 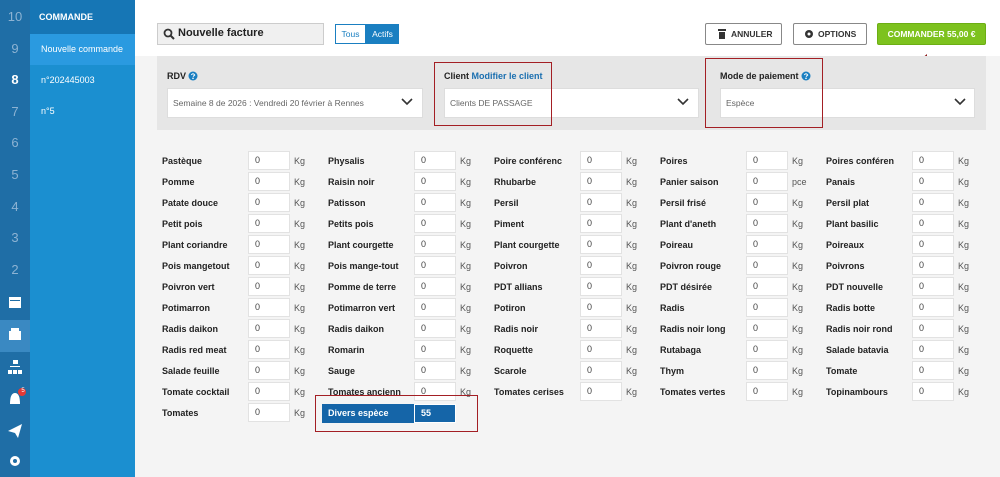 What do you see at coordinates (350, 34) in the screenshot?
I see `filter-all: Tous` at bounding box center [350, 34].